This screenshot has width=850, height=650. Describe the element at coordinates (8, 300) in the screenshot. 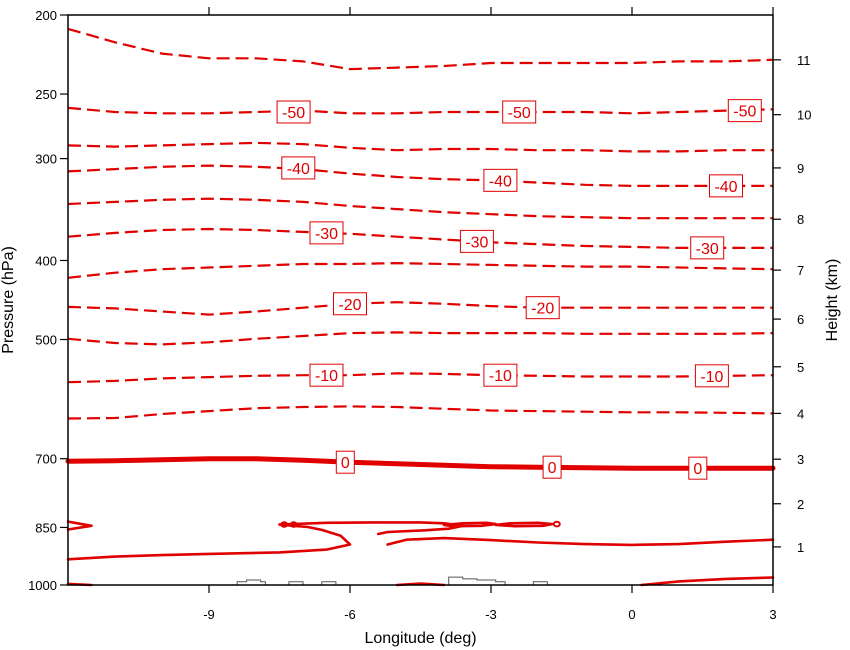

I see `pressure-axis-title: Pressure (hPa)` at that location.